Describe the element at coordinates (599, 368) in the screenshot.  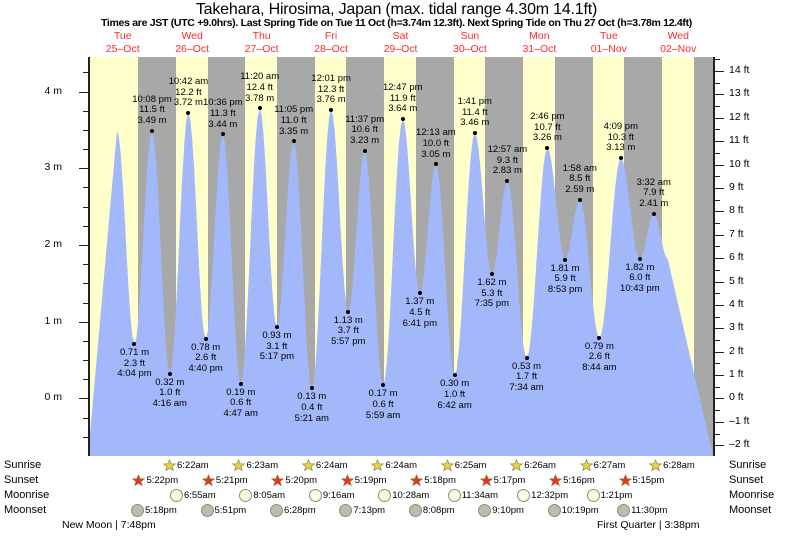
I see `tide-ann-line-2: 8:44 am` at that location.